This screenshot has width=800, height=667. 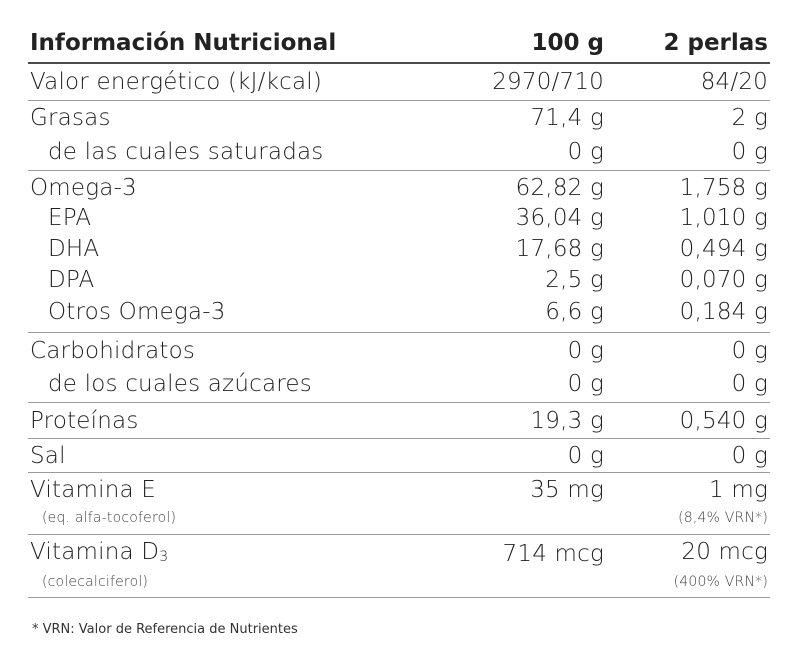 I want to click on value-2-perlas: 1 mg, so click(x=738, y=490).